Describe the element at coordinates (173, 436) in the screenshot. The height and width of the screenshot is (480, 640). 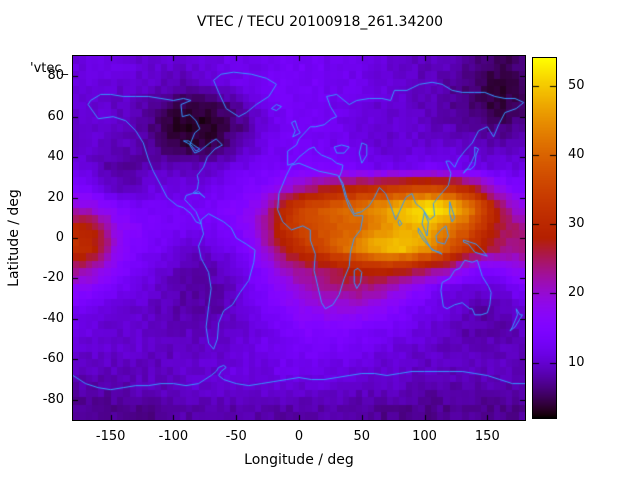
I see `x-tick-label: -100` at that location.